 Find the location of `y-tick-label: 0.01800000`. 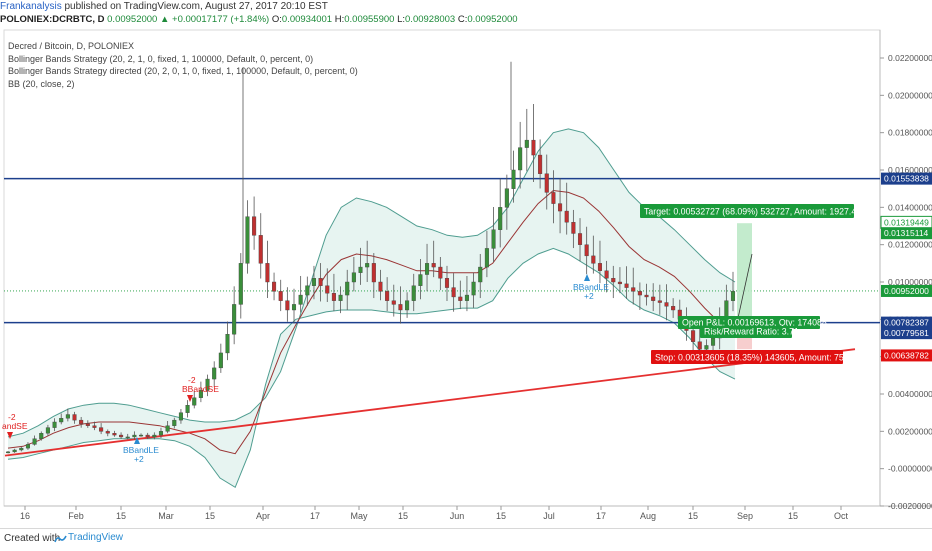

y-tick-label: 0.01800000 is located at coordinates (910, 133).